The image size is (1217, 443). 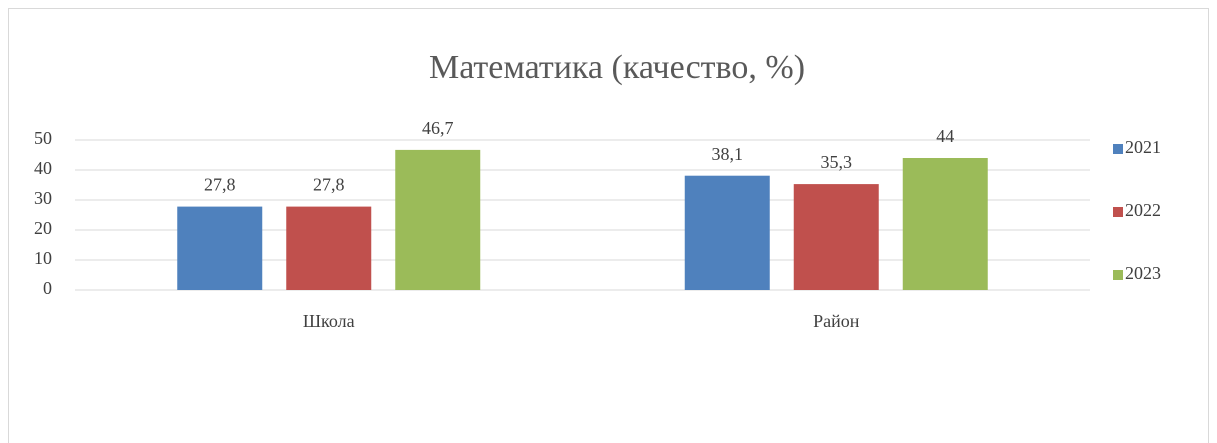 I want to click on y-tick-label: 20, so click(x=43, y=228).